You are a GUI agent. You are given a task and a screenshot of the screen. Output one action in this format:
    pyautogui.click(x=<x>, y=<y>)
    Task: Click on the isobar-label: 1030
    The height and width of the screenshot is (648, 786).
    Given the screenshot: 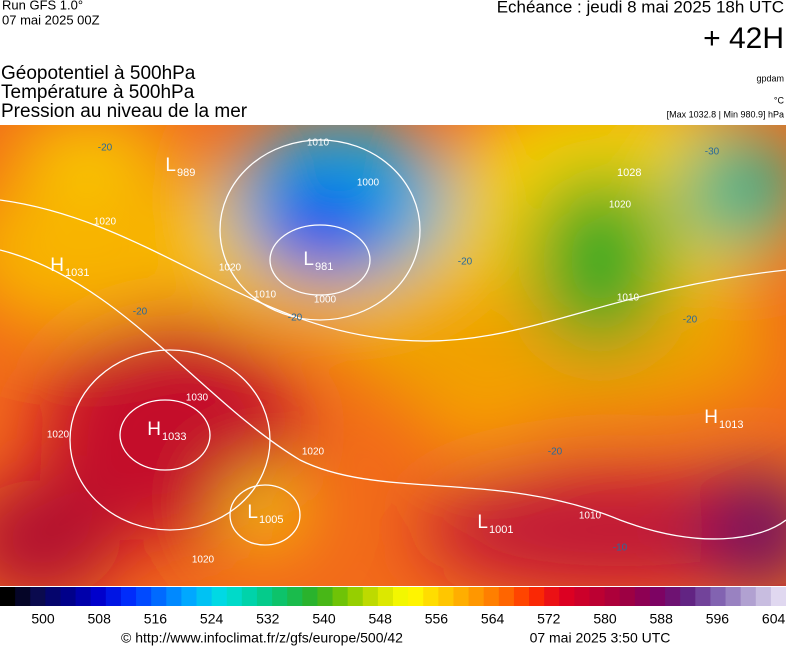 What is the action you would take?
    pyautogui.click(x=197, y=398)
    